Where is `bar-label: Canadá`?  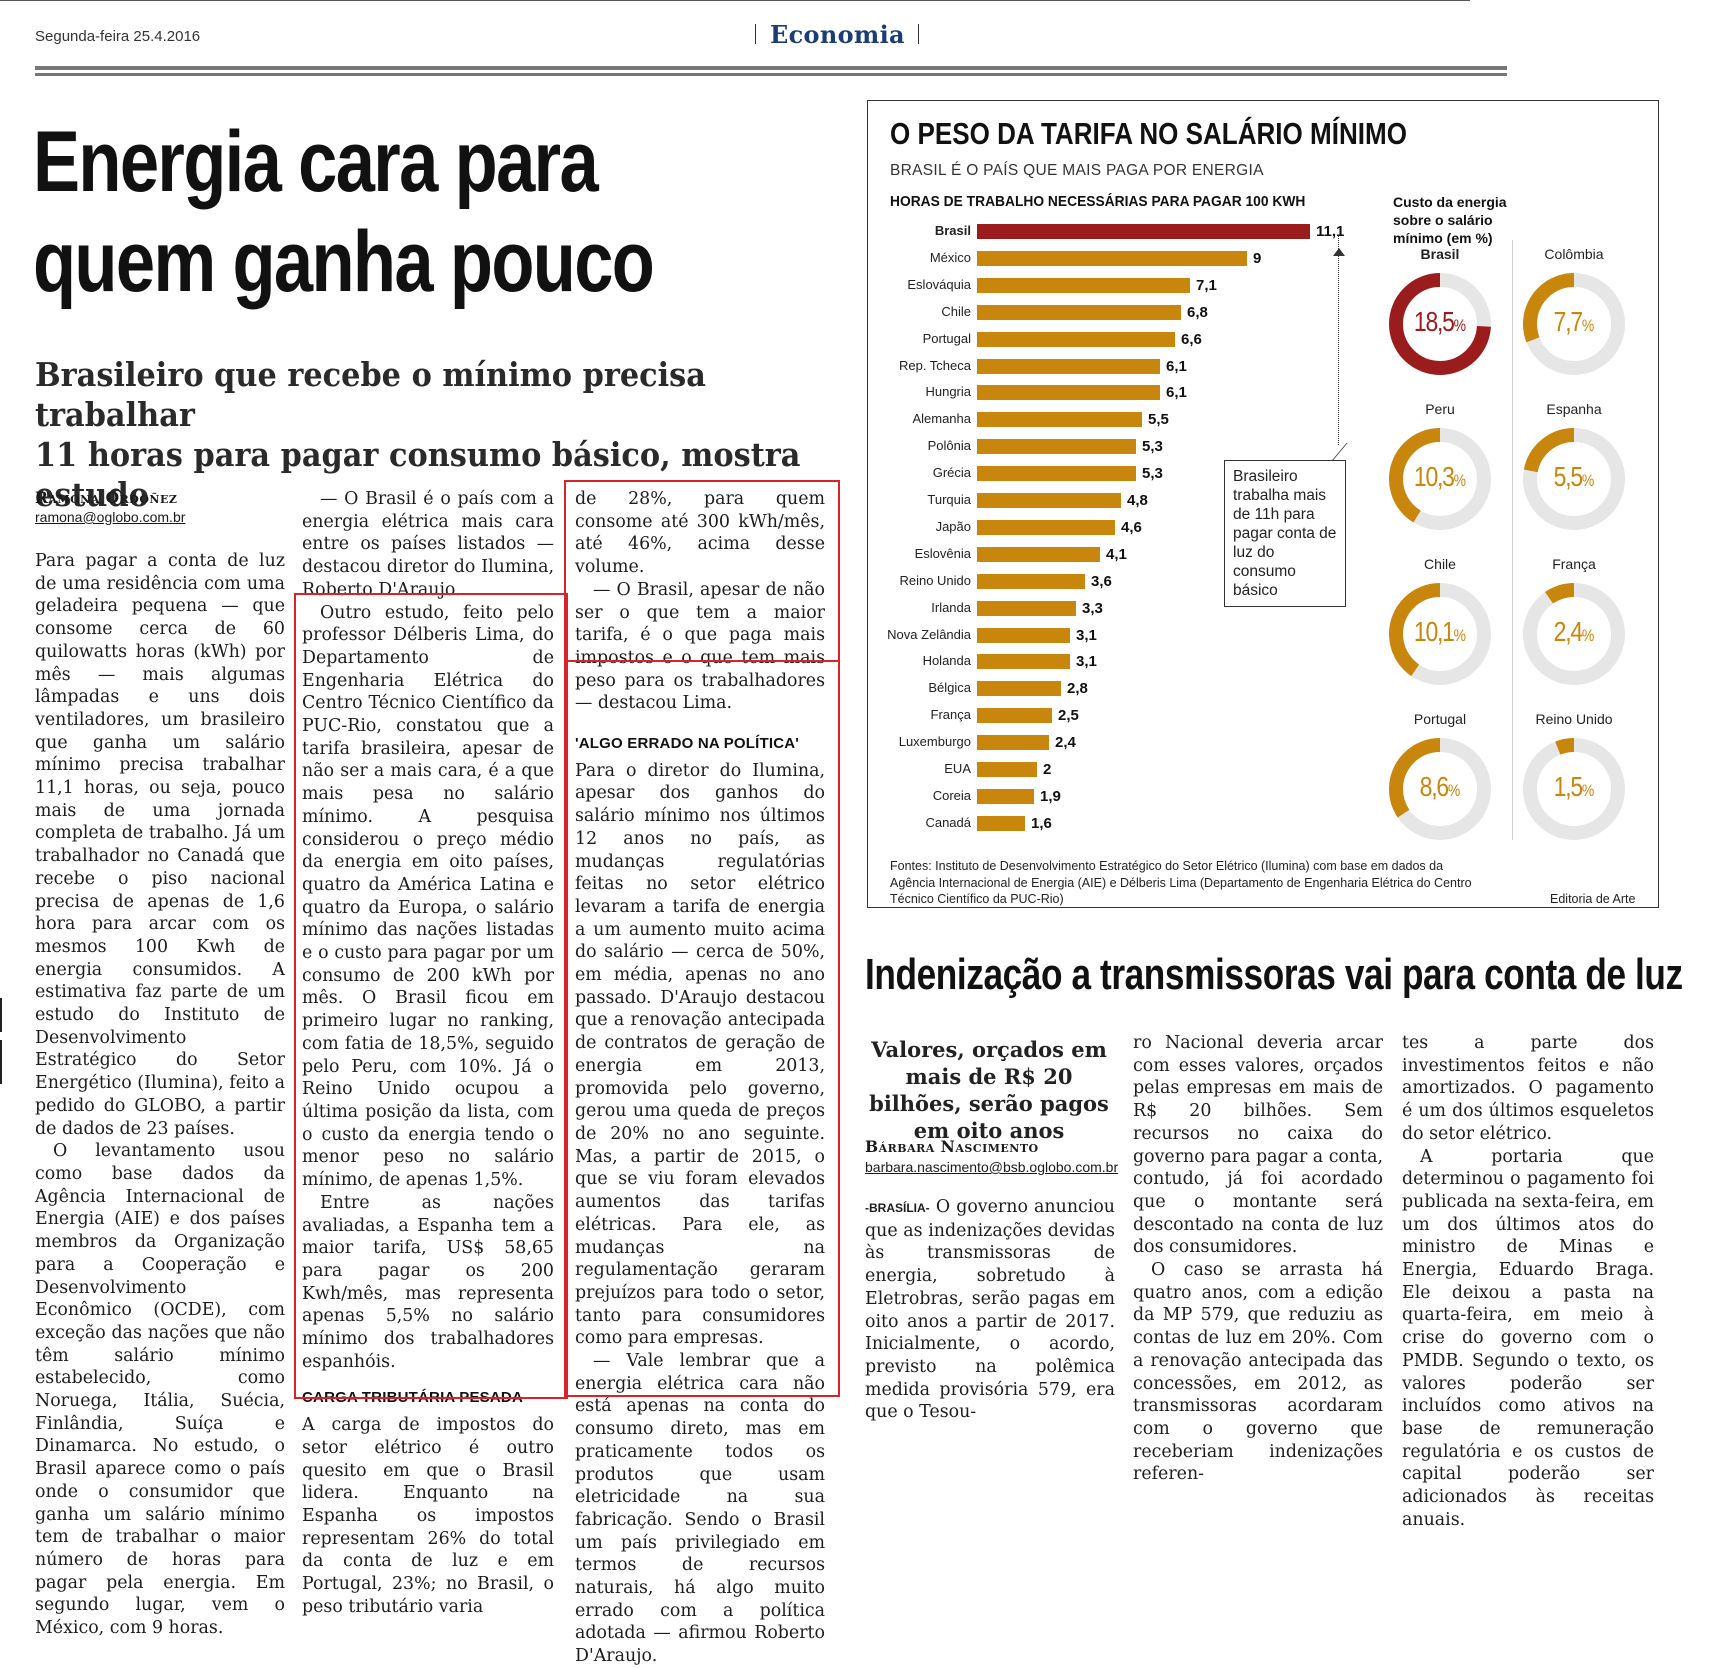 bar-label: Canadá is located at coordinates (948, 822).